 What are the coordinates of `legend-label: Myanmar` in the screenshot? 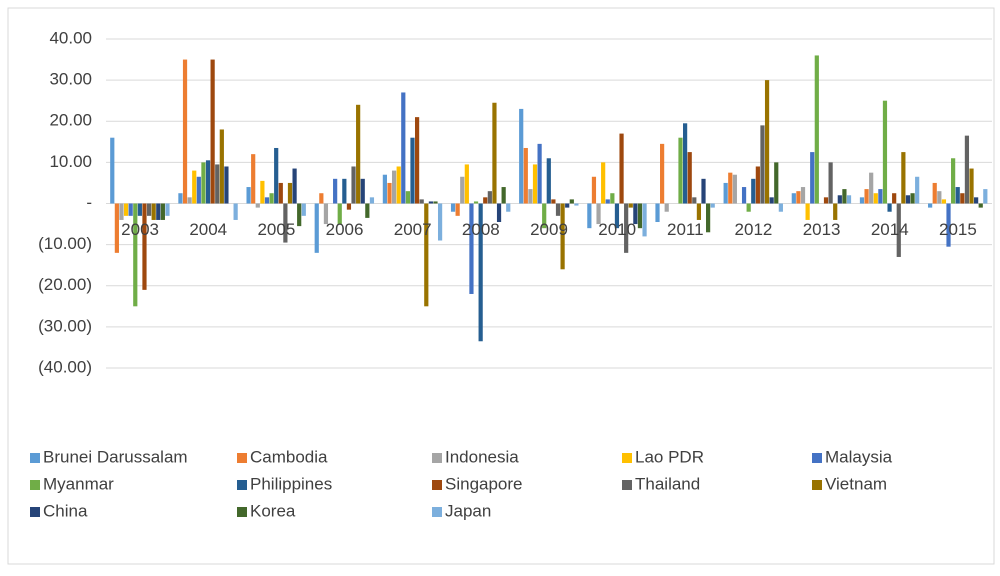 It's located at (78, 483).